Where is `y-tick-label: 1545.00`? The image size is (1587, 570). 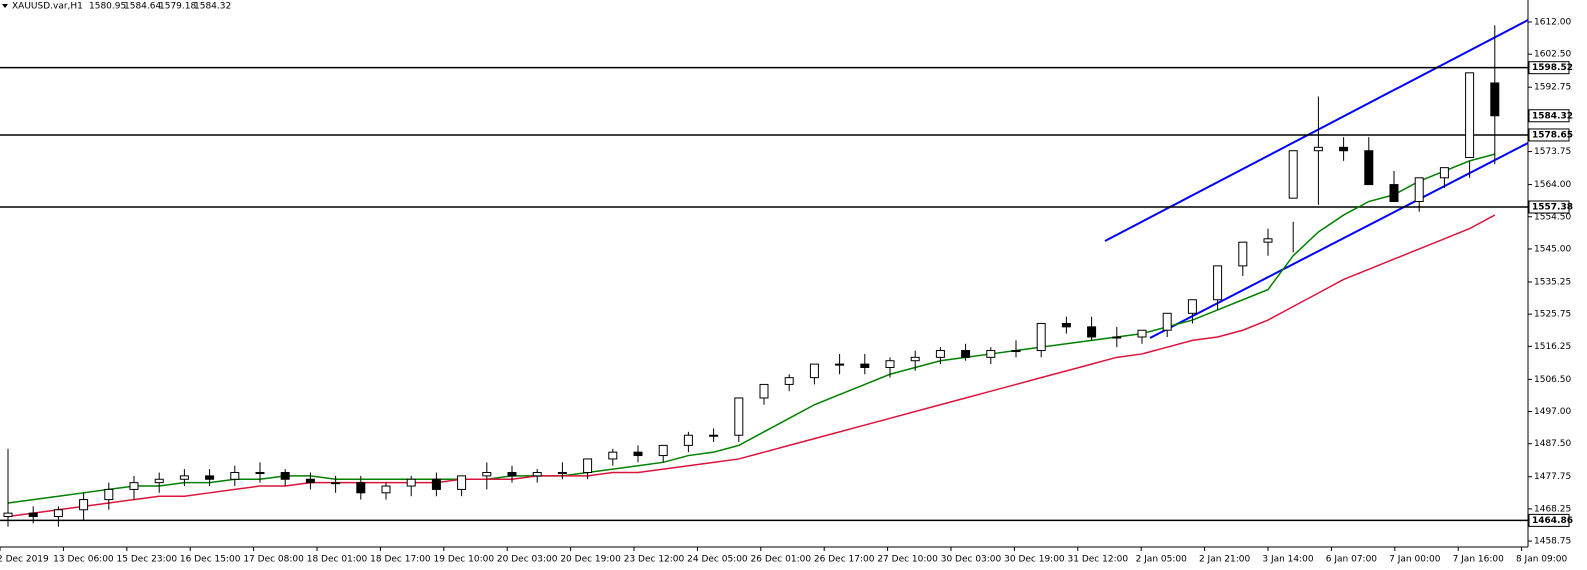 y-tick-label: 1545.00 is located at coordinates (1552, 249).